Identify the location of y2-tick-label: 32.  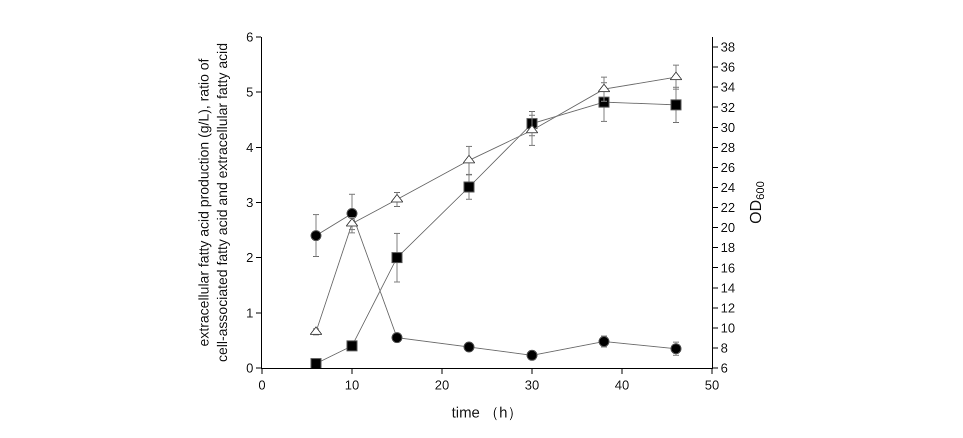
(728, 107).